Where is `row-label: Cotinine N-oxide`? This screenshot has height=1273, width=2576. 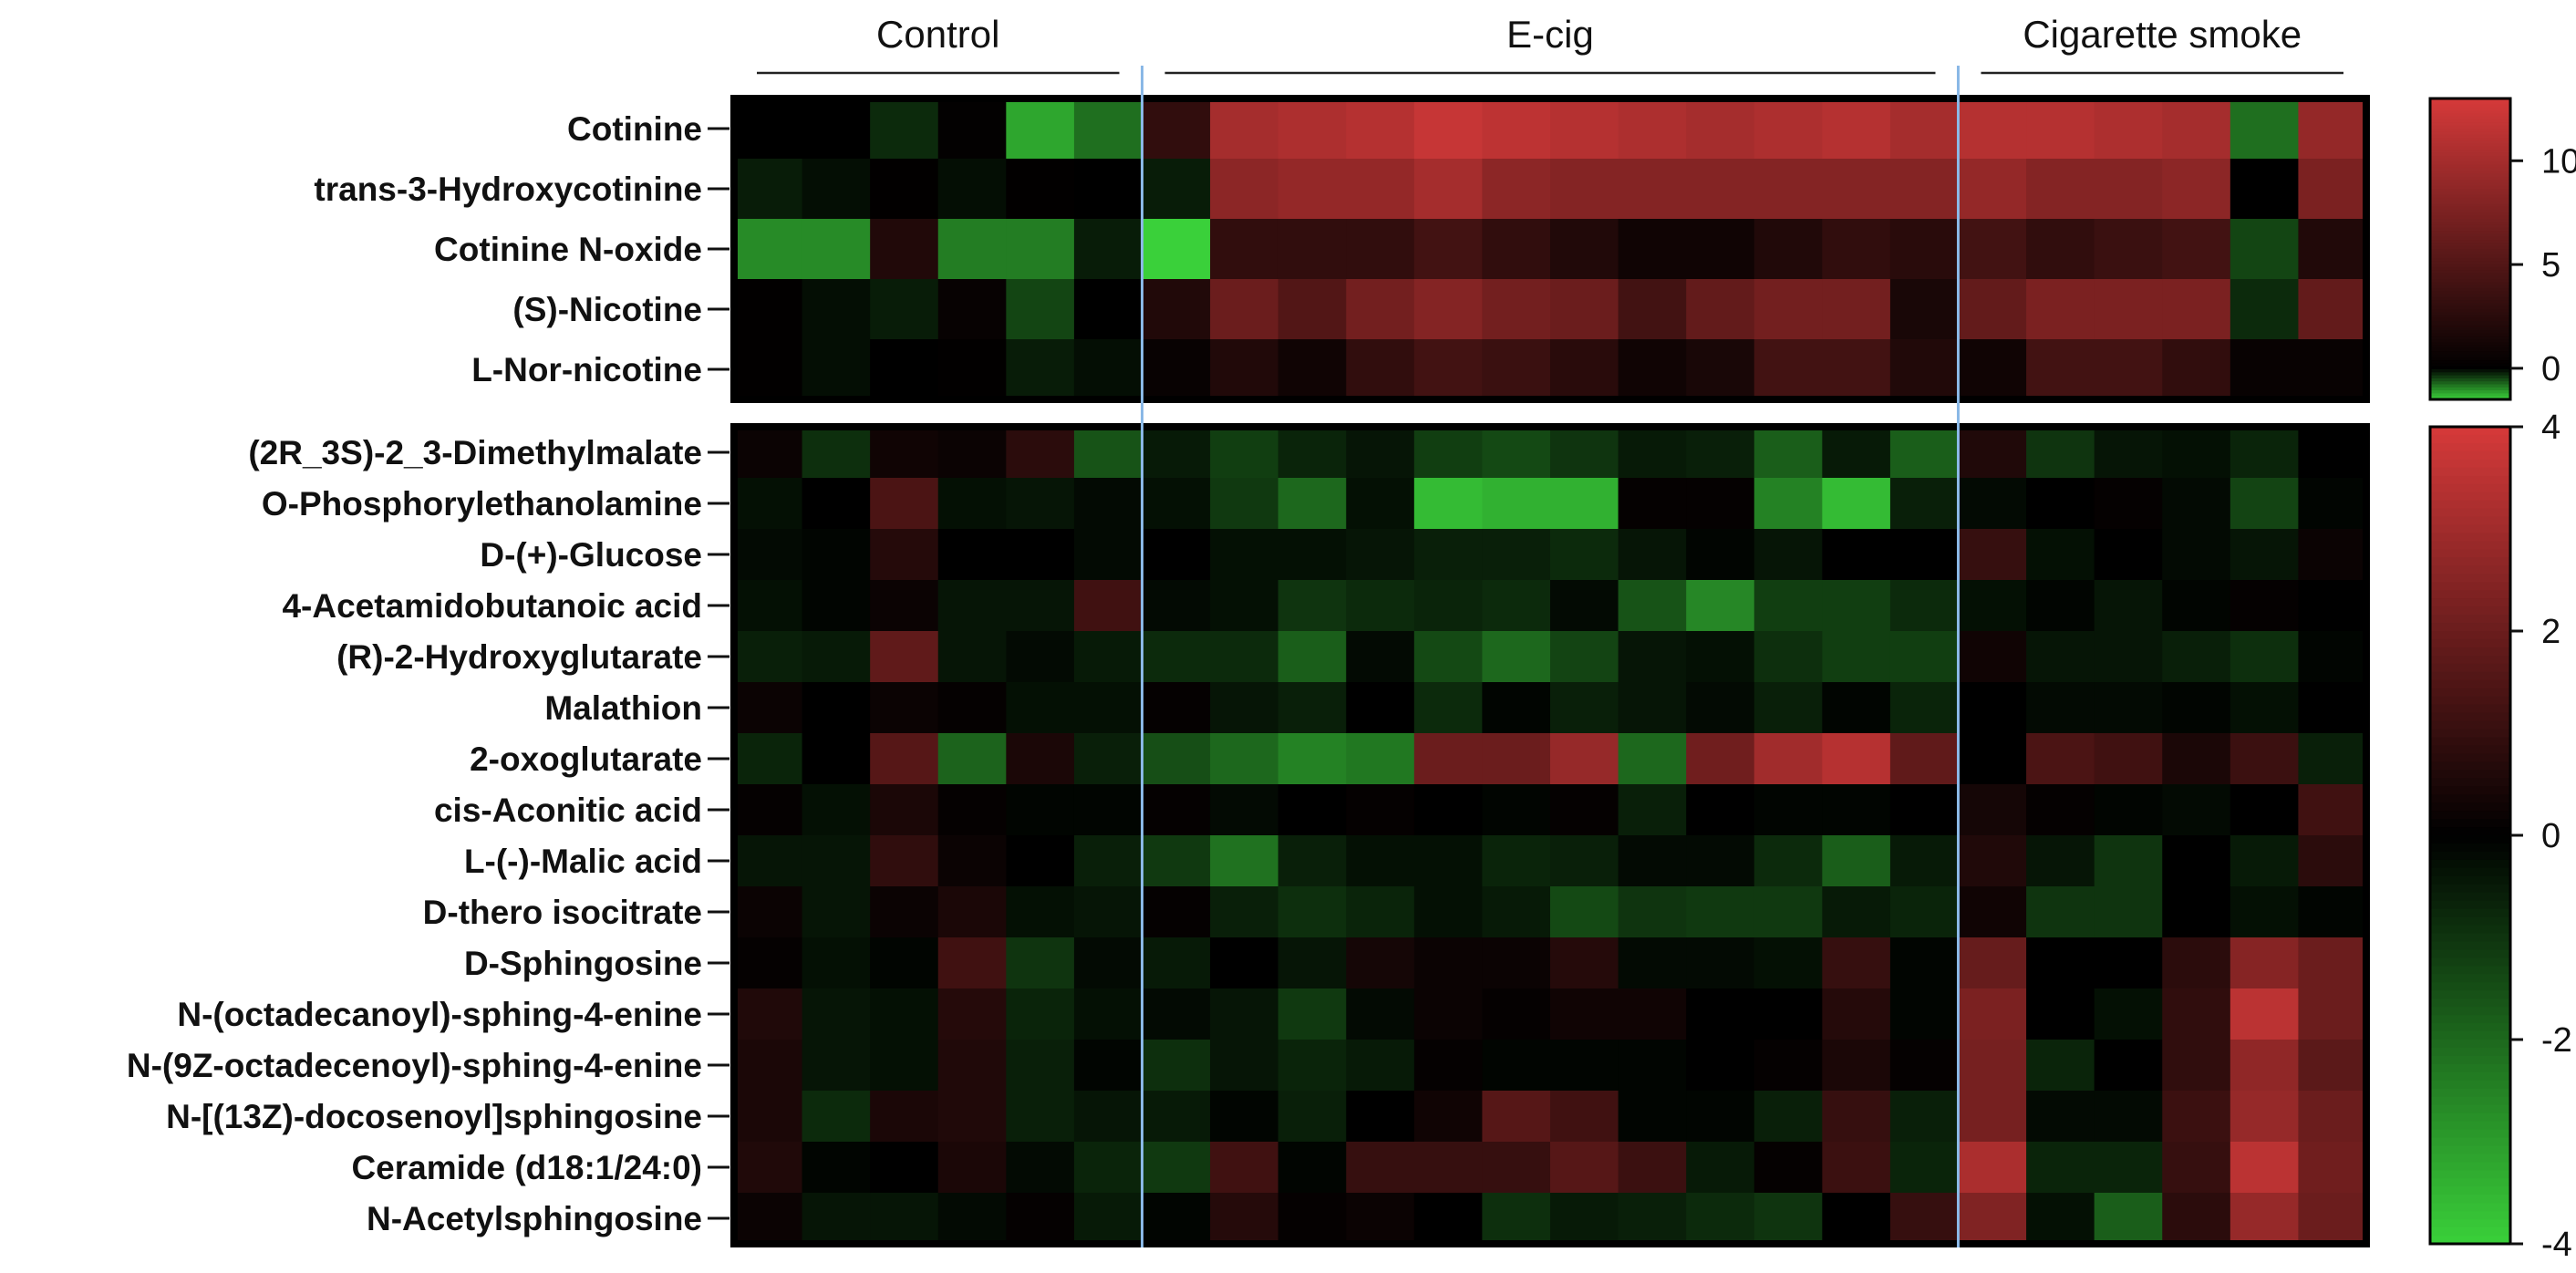
row-label: Cotinine N-oxide is located at coordinates (568, 249).